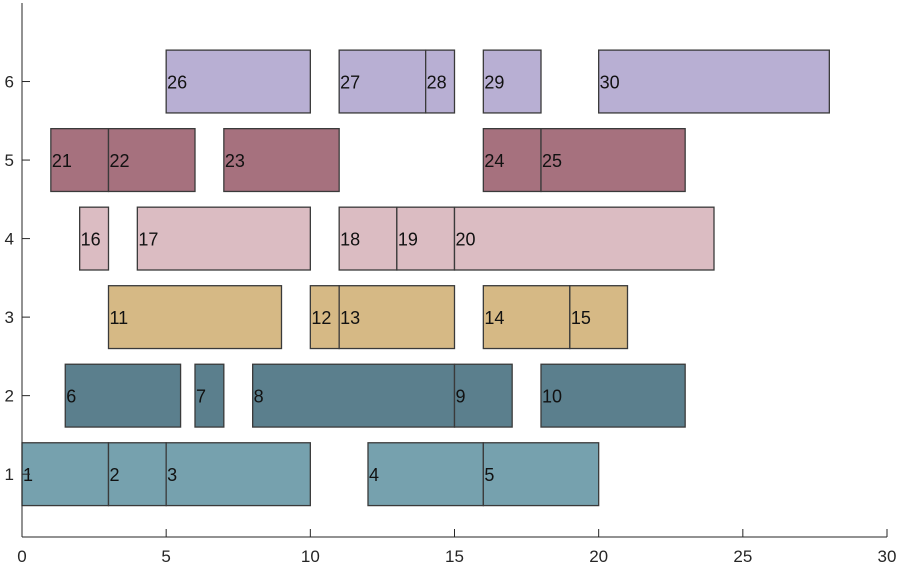 Image resolution: width=901 pixels, height=570 pixels. Describe the element at coordinates (9, 160) in the screenshot. I see `y-tick-label-5: 5` at that location.